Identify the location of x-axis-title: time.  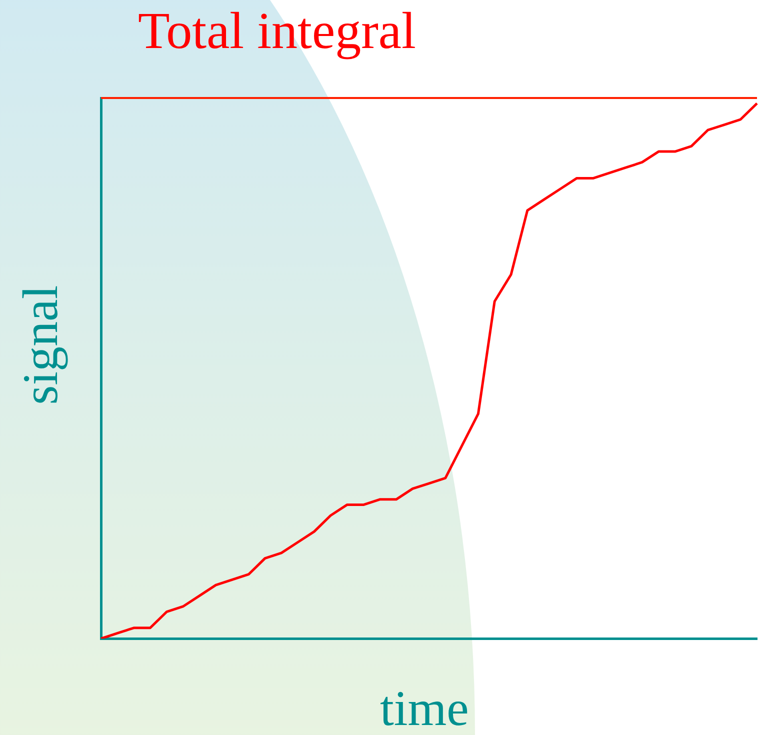
(424, 707).